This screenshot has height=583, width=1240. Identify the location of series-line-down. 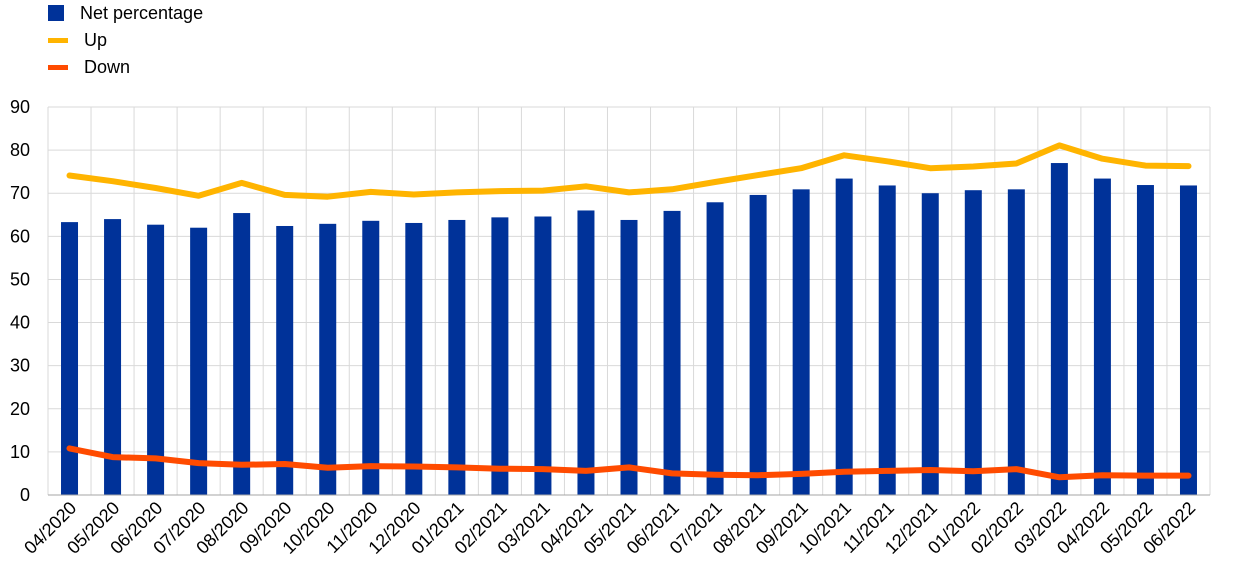
(629, 463).